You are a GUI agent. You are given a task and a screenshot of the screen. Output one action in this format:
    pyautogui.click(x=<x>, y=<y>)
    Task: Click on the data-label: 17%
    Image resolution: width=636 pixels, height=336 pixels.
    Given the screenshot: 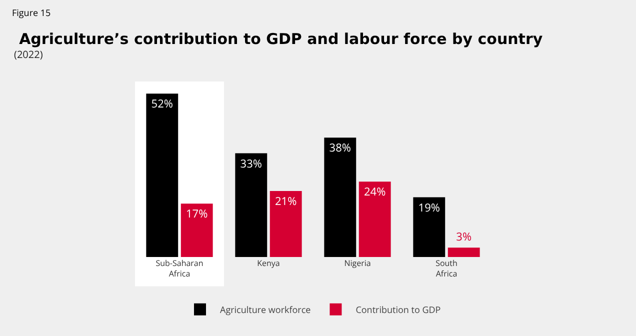 What is the action you would take?
    pyautogui.click(x=197, y=214)
    